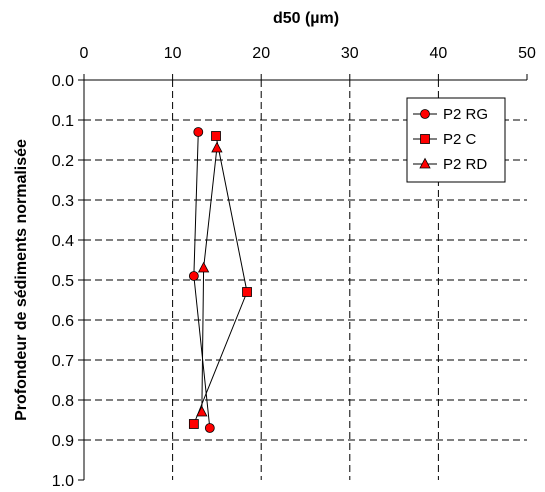  What do you see at coordinates (63, 121) in the screenshot?
I see `y-tick-label: 0.1` at bounding box center [63, 121].